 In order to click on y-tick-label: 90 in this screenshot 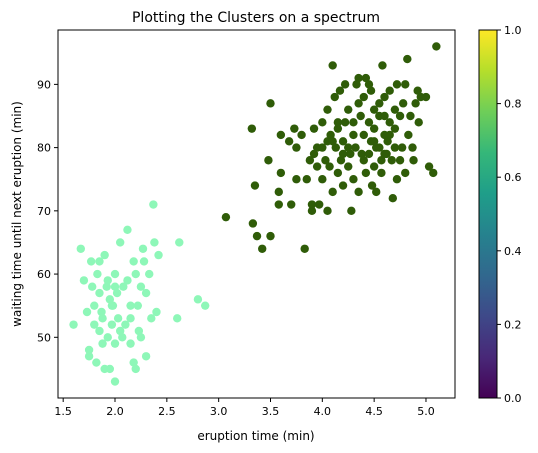, I will do `click(44, 84)`.